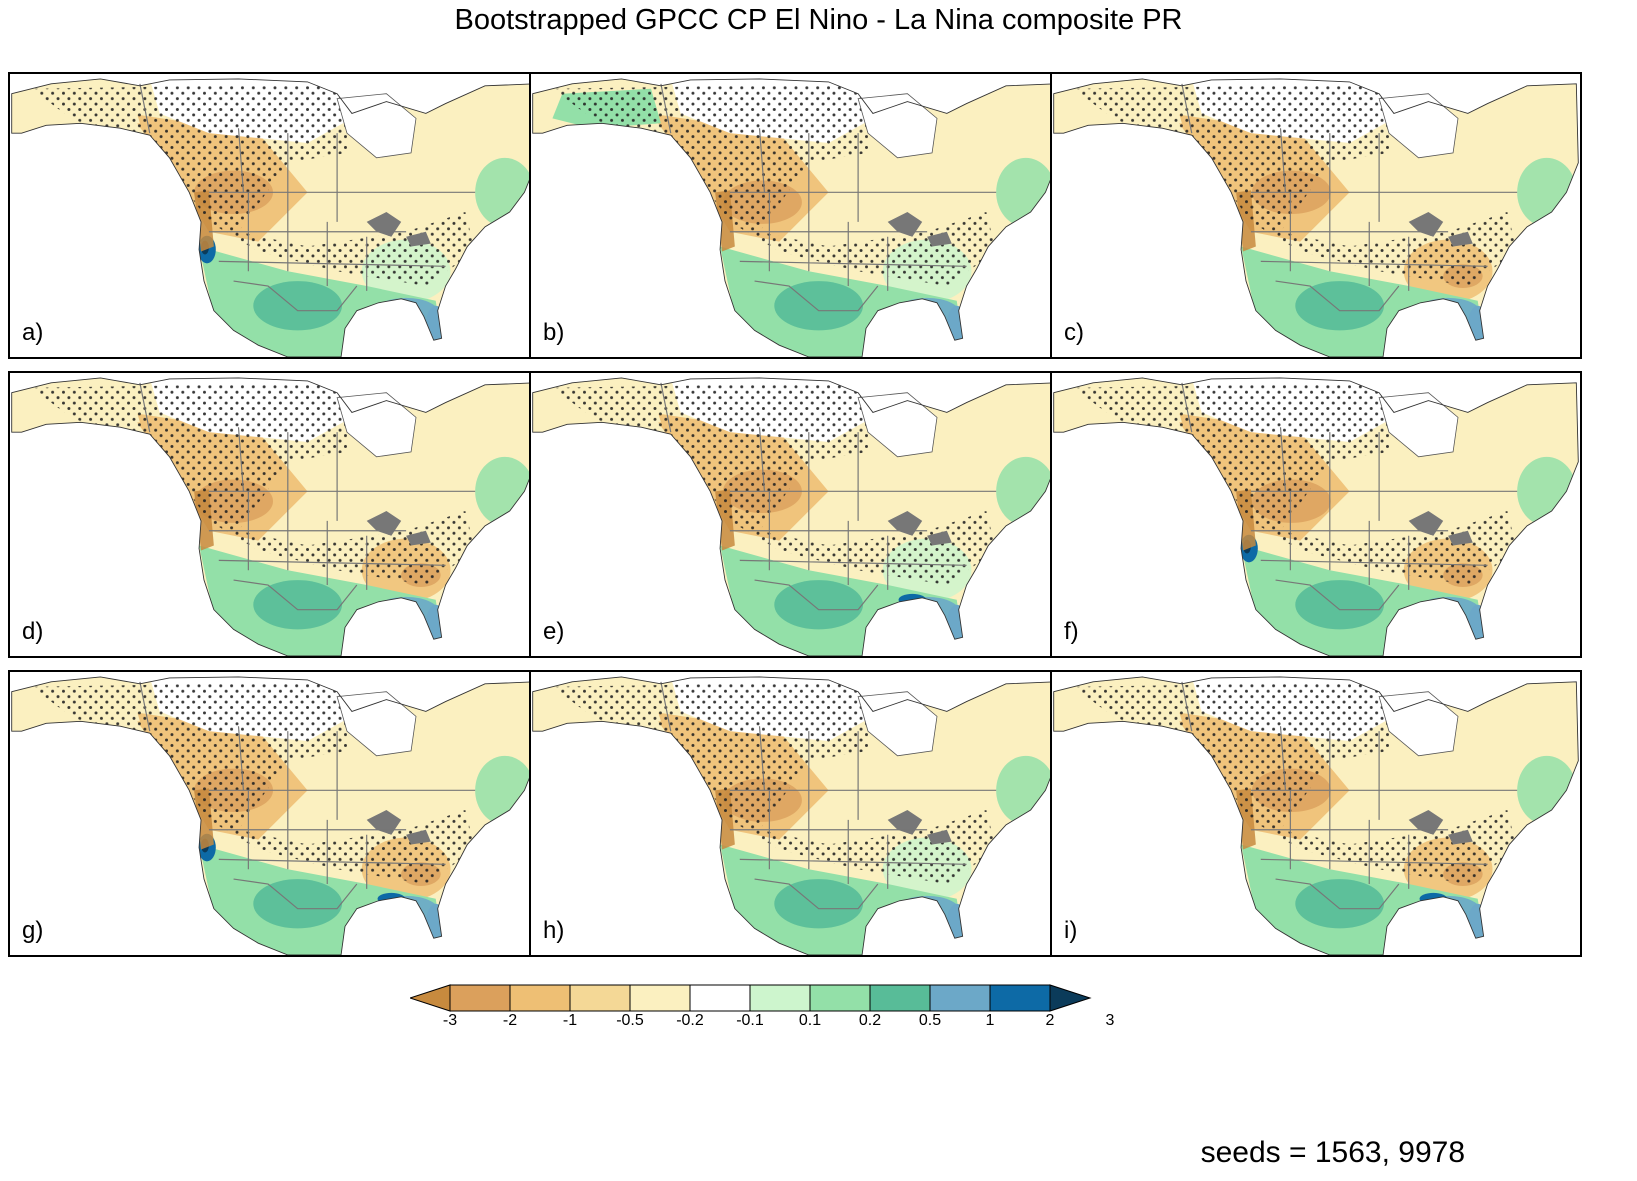 Image resolution: width=1637 pixels, height=1181 pixels. Describe the element at coordinates (33, 930) in the screenshot. I see `panel-label: g)` at that location.